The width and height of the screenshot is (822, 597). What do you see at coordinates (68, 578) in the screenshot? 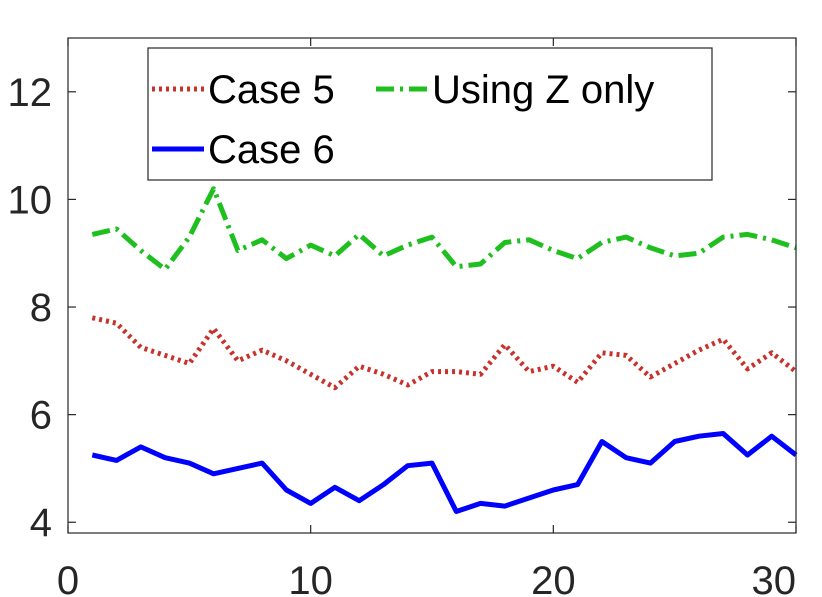
I see `x-tick-label: 0` at bounding box center [68, 578].